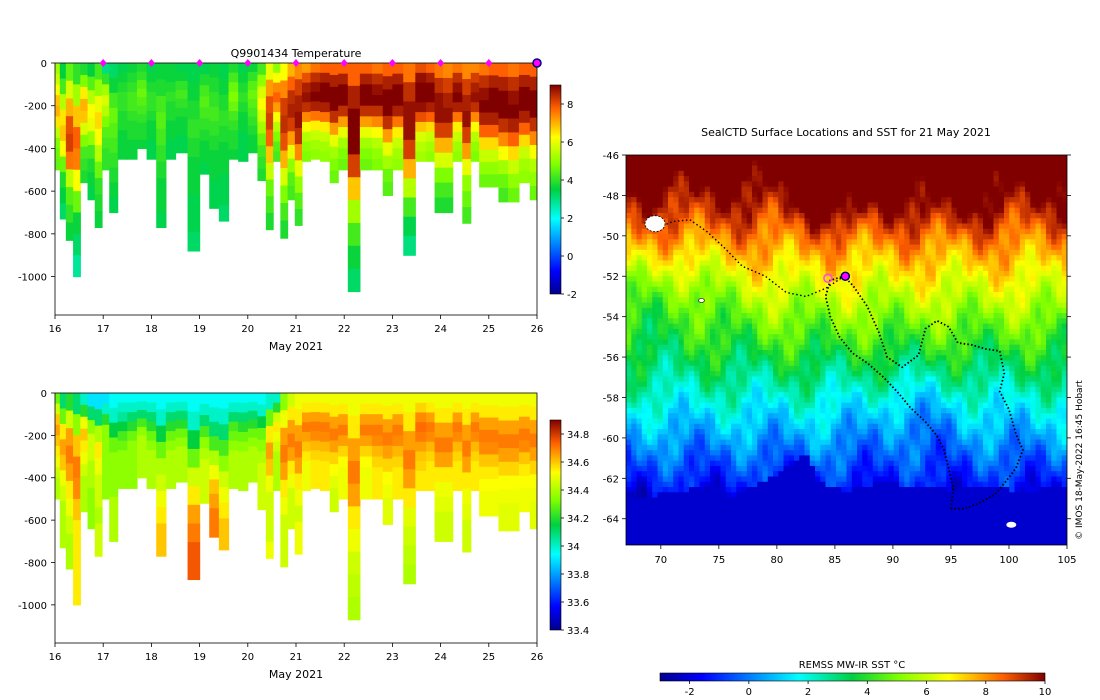 This screenshot has height=700, width=1100. What do you see at coordinates (555, 525) in the screenshot?
I see `salinity-colorbar` at bounding box center [555, 525].